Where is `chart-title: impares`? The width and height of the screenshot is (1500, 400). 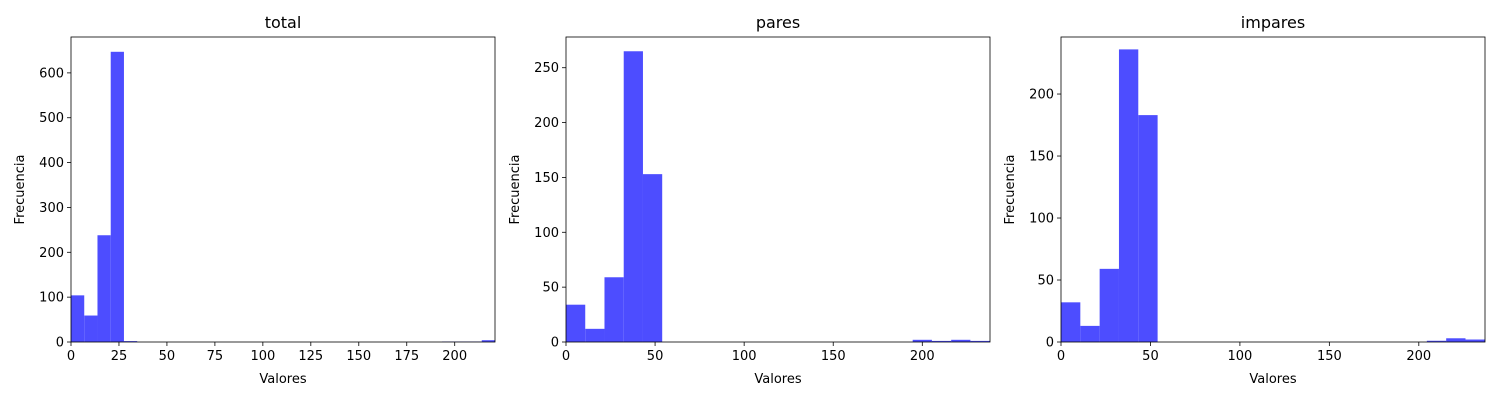 chart-title: impares is located at coordinates (1273, 22).